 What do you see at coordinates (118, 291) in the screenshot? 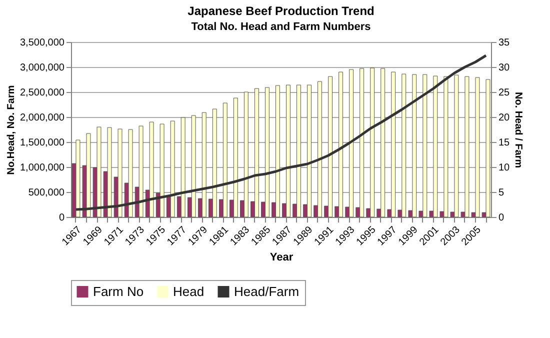
I see `legend-label: Farm No` at bounding box center [118, 291].